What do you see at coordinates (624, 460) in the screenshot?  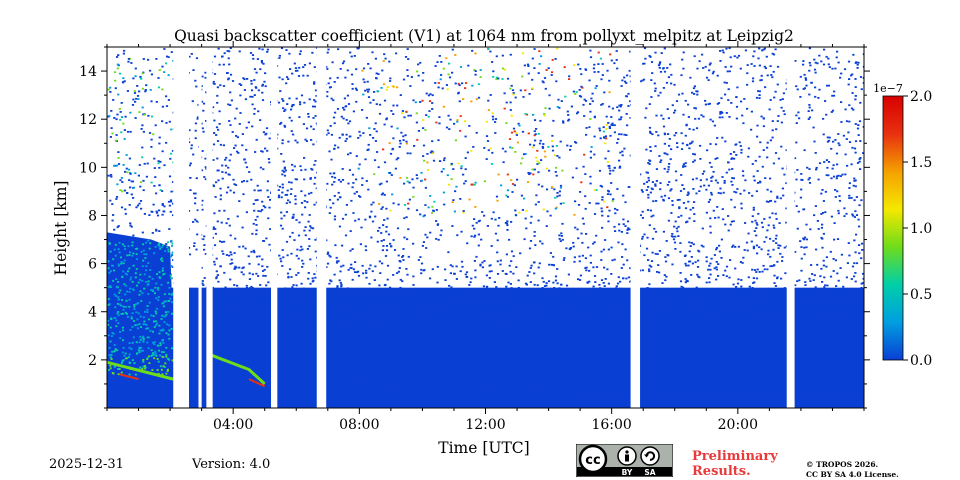 I see `cc-by-sa-badge: cc BY SA` at bounding box center [624, 460].